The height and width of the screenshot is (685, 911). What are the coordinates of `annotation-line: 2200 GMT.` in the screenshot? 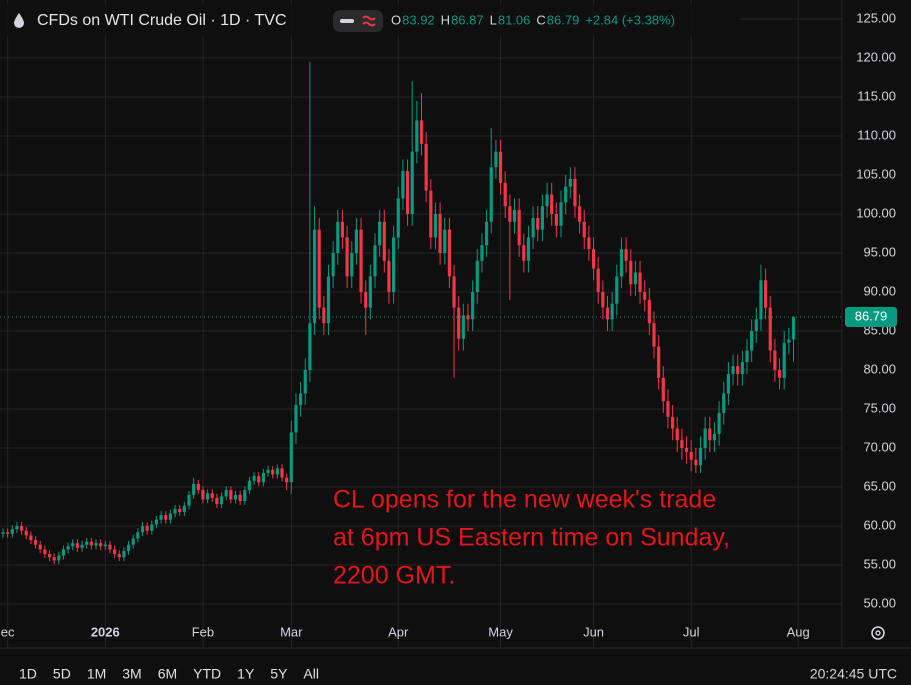 It's located at (394, 576).